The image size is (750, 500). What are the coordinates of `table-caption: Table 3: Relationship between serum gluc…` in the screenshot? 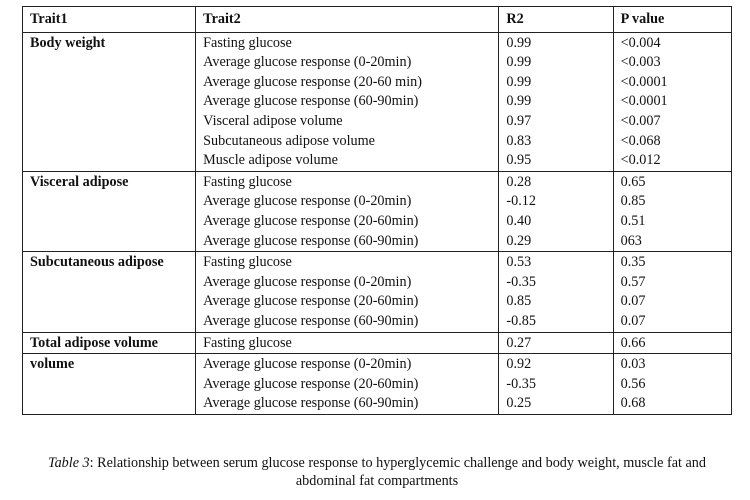 It's located at (377, 472).